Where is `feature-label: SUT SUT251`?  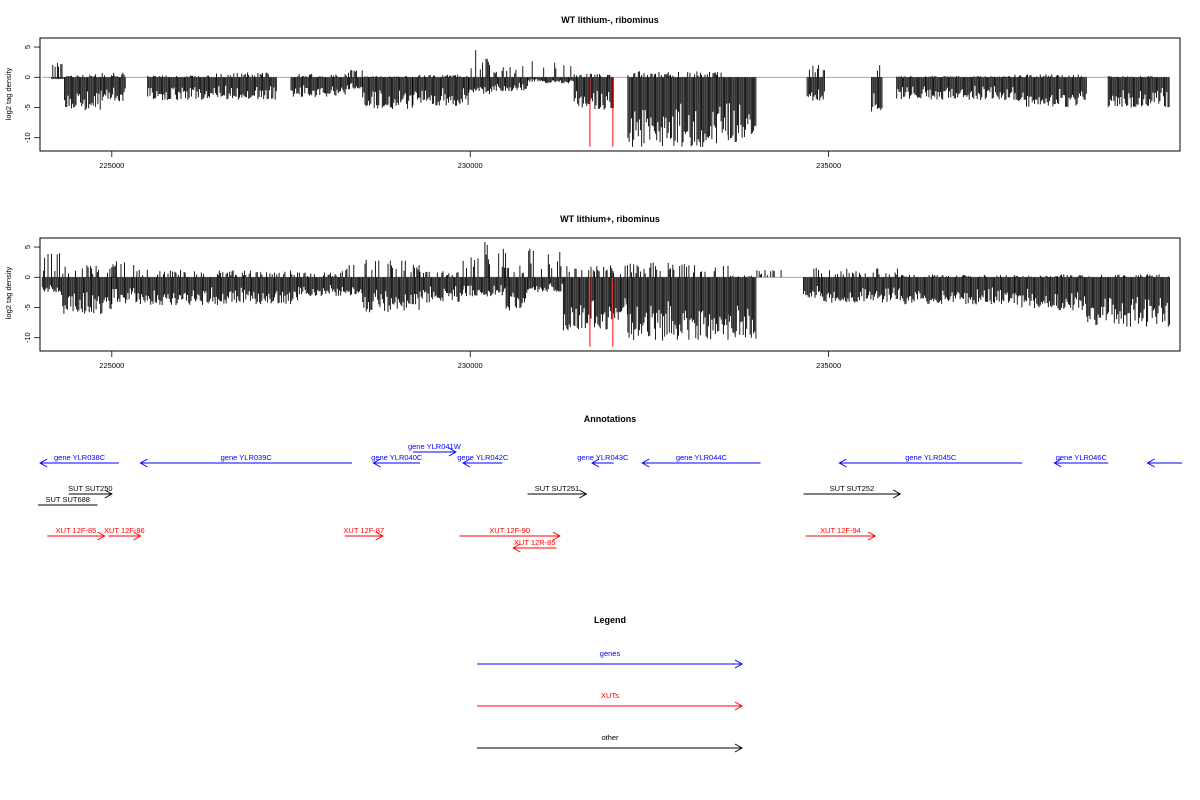 feature-label: SUT SUT251 is located at coordinates (557, 488).